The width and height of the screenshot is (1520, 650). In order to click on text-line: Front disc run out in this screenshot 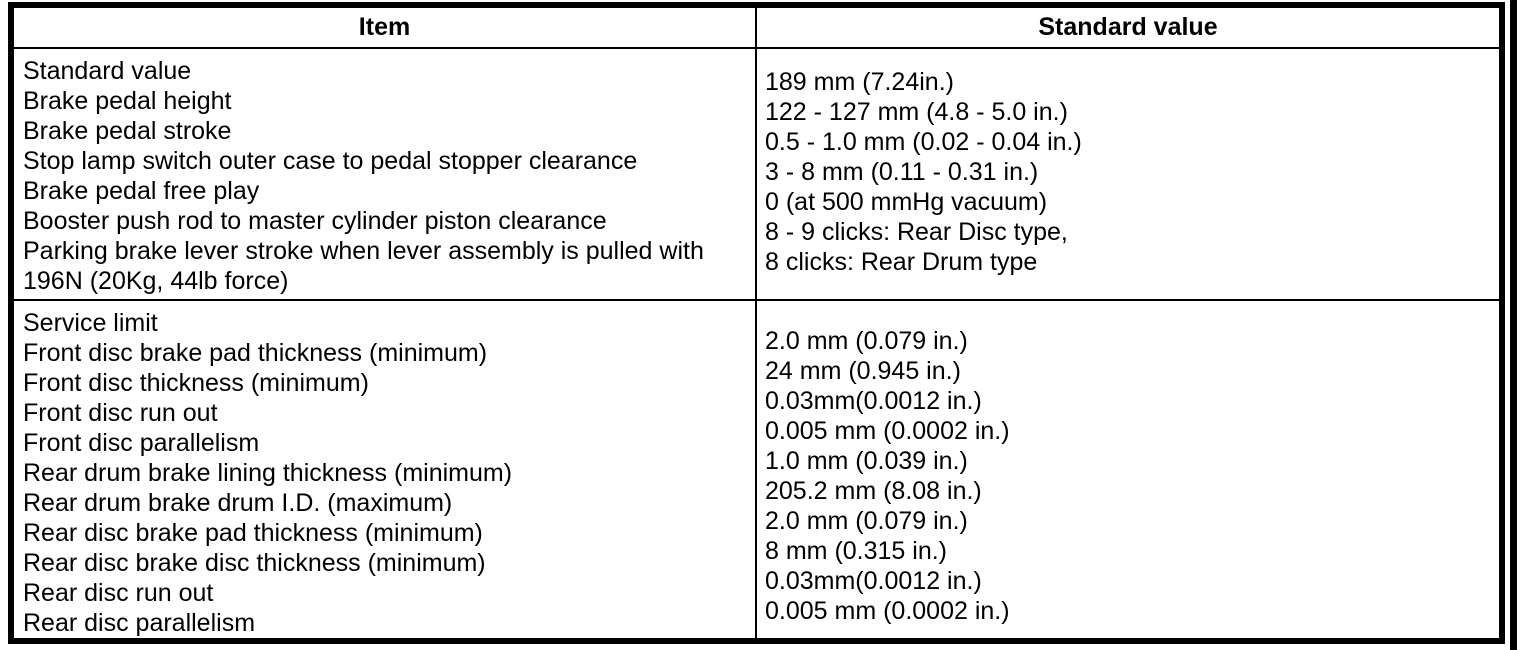, I will do `click(120, 413)`.